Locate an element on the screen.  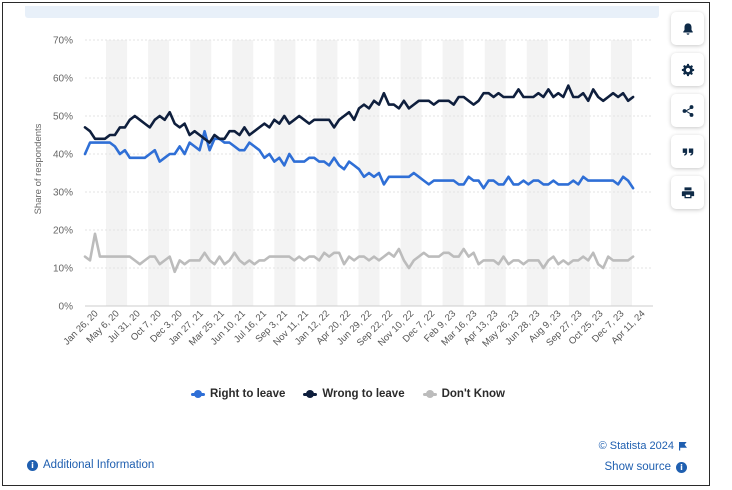
y-tick-label: 70% is located at coordinates (63, 41).